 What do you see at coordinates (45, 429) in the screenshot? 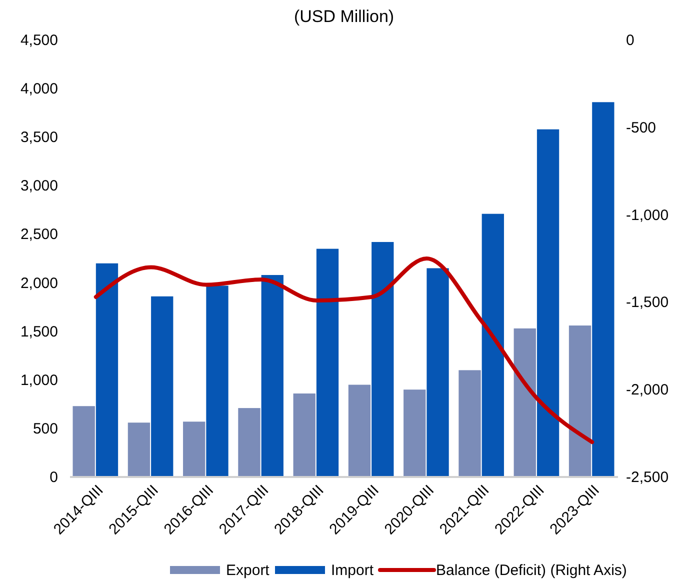
I see `y-tick-label: 500` at bounding box center [45, 429].